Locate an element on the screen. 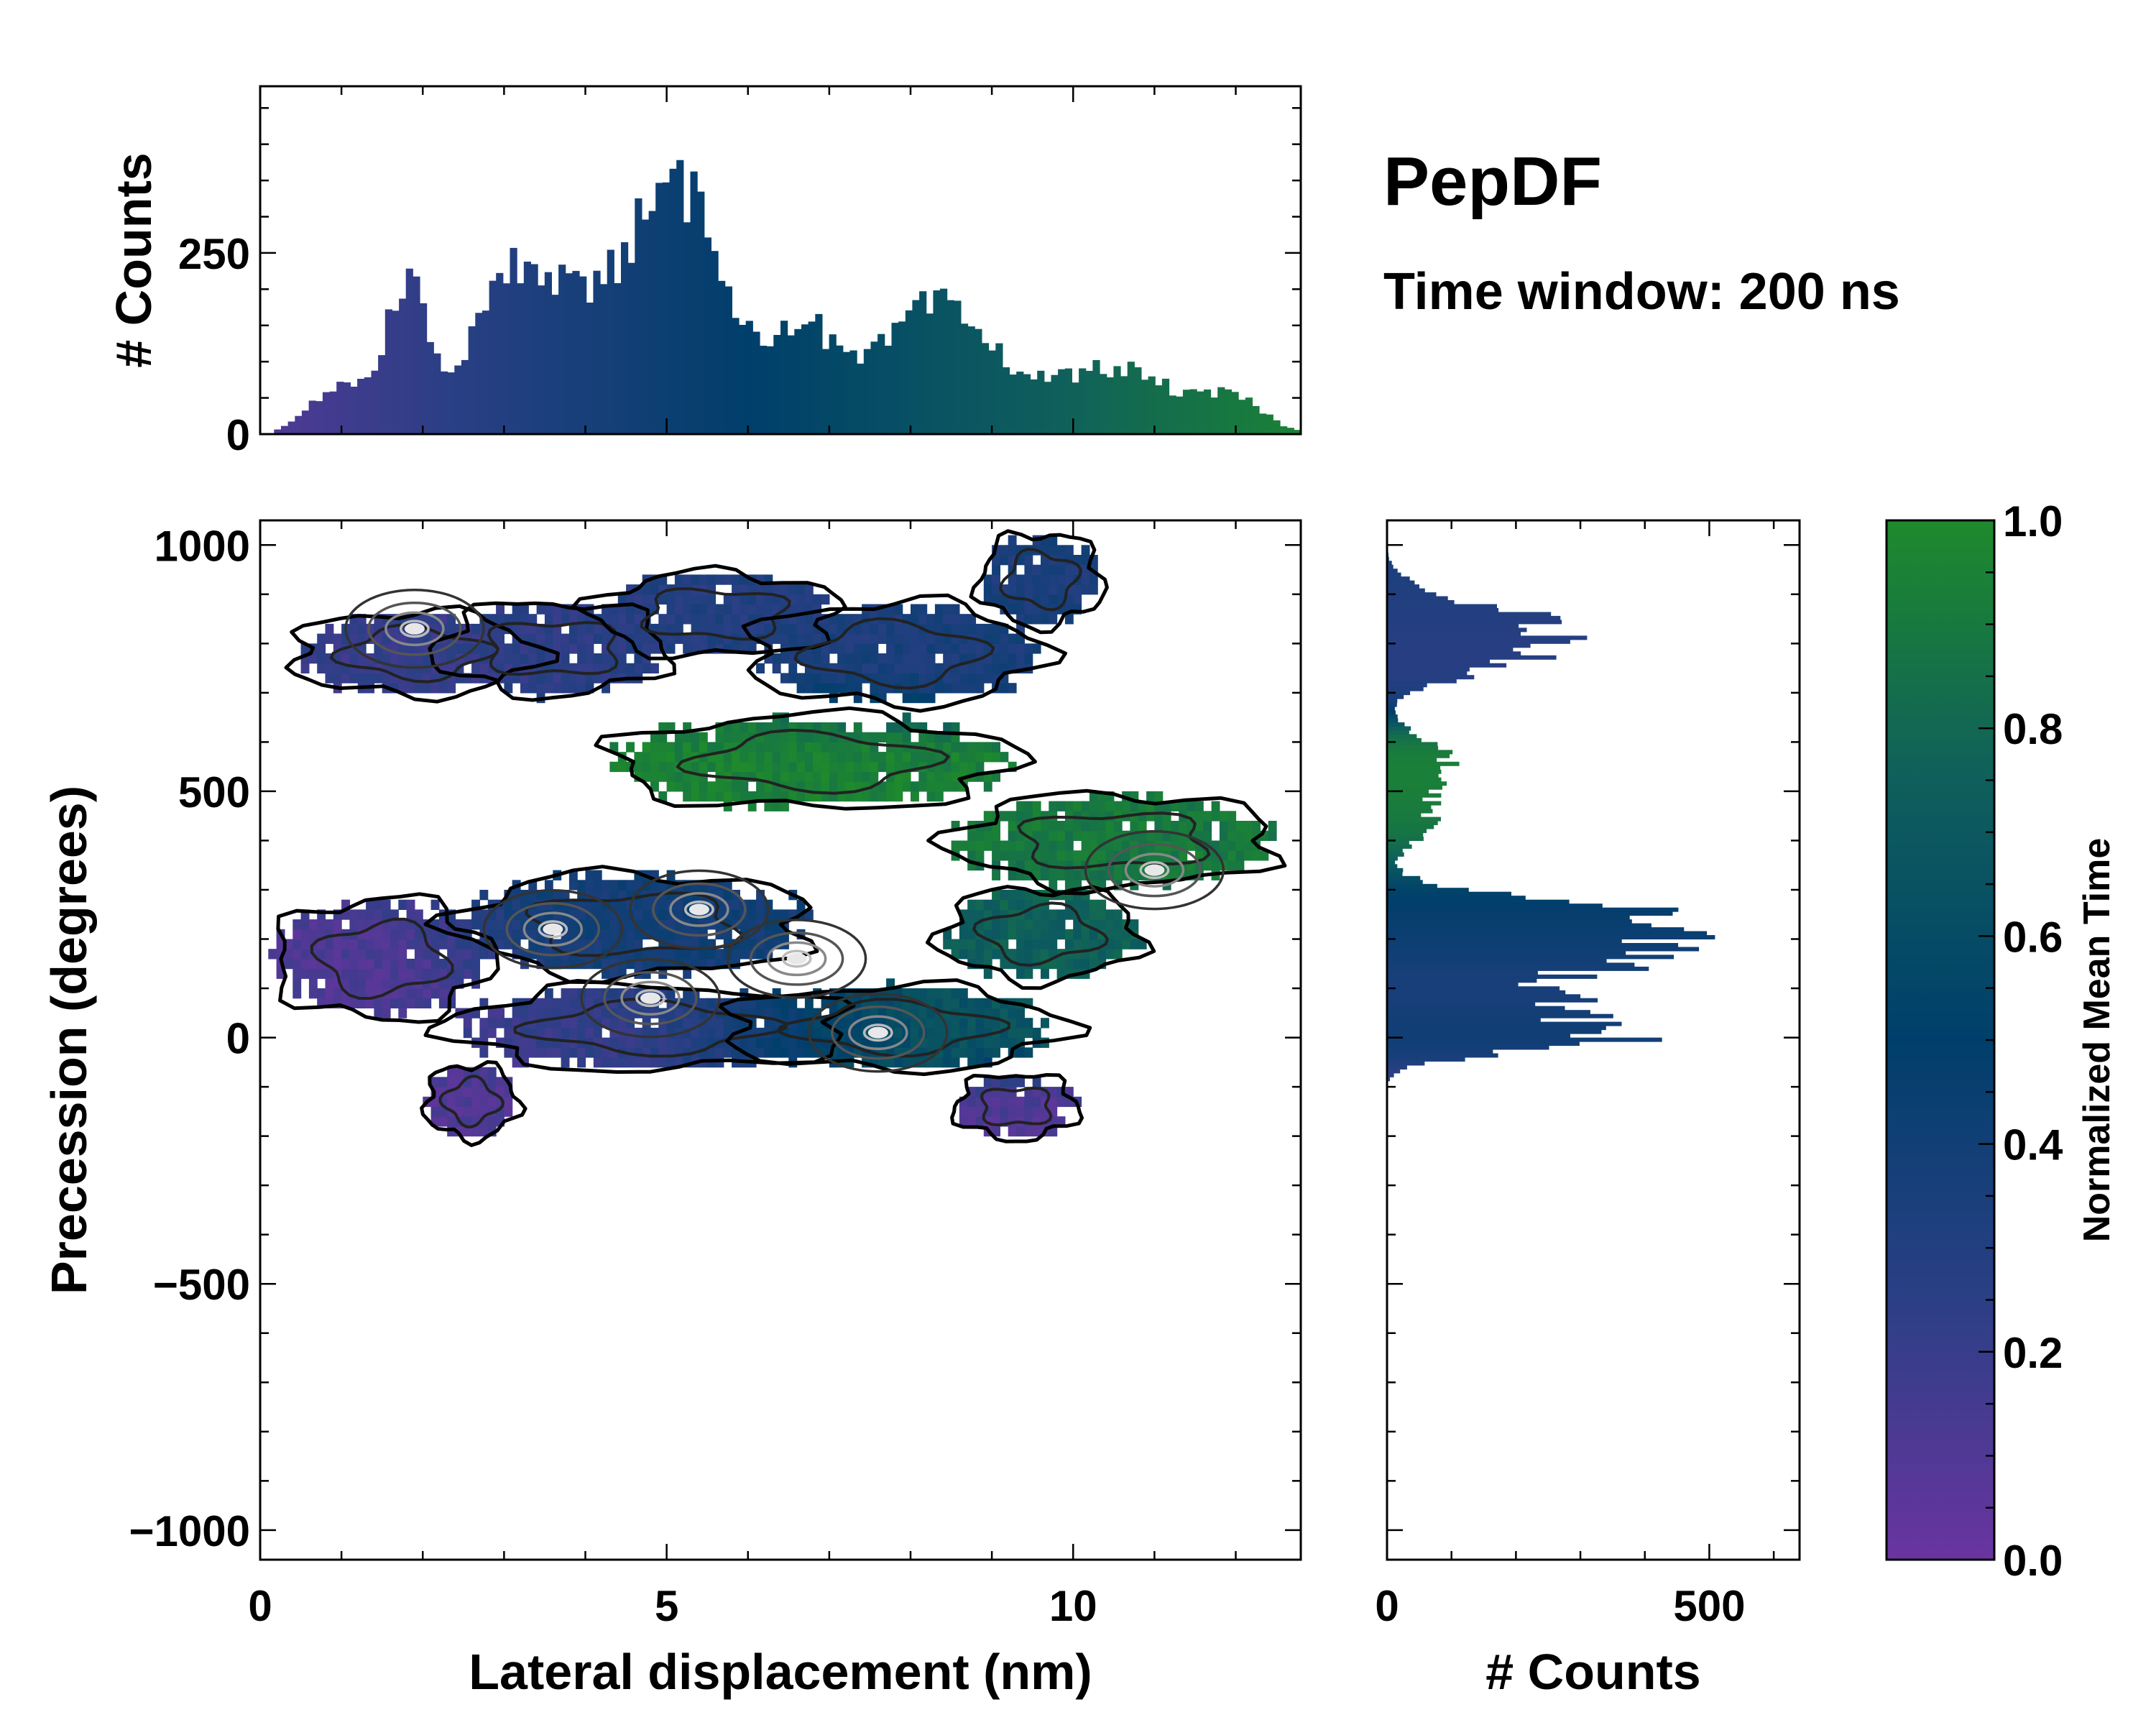 The image size is (2156, 1725). outer-contour is located at coordinates (1039, 582).